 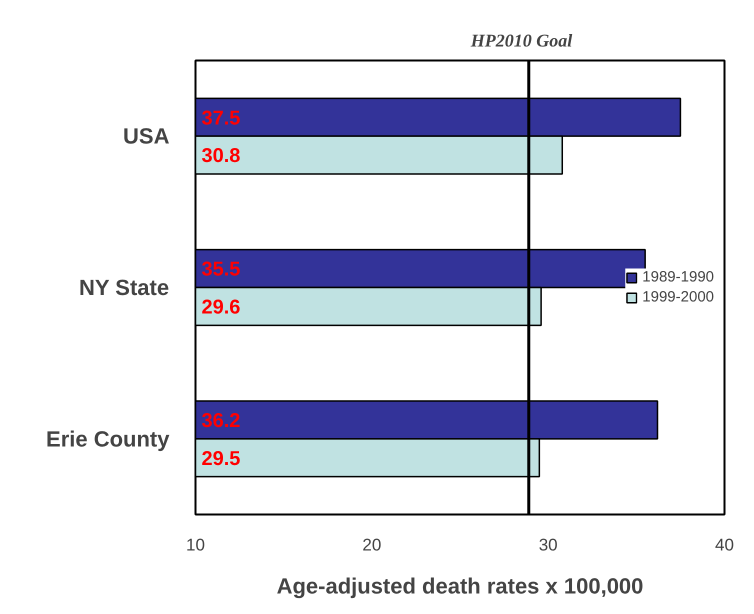 What do you see at coordinates (221, 269) in the screenshot?
I see `data-label: 35.5` at bounding box center [221, 269].